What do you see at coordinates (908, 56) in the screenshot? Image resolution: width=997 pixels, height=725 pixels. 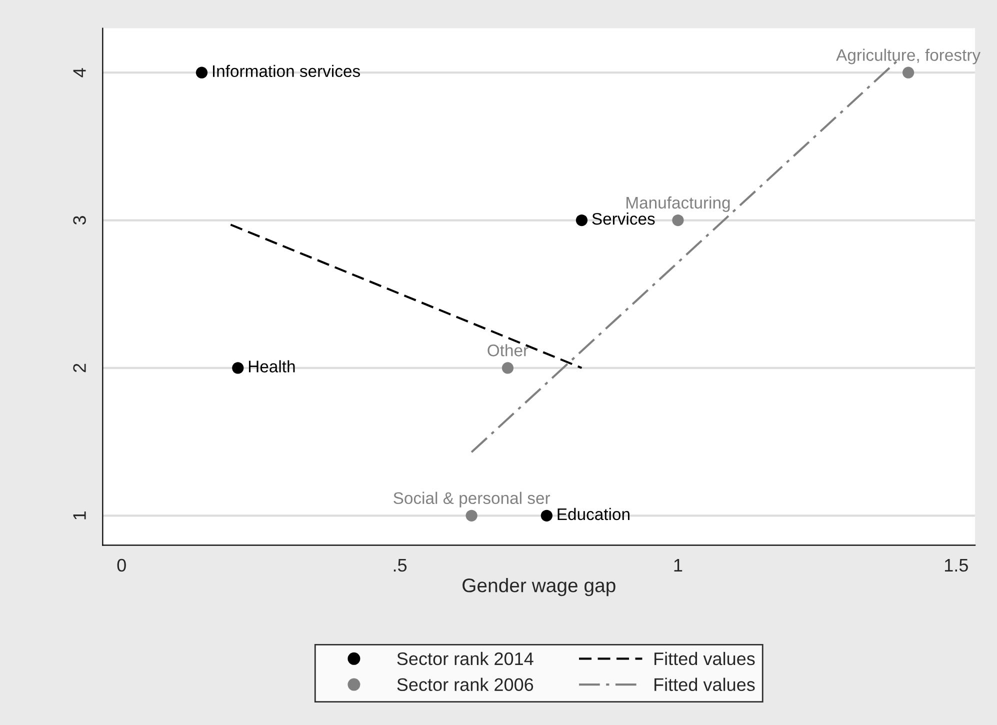 I see `data-label: Agriculture, forestry` at bounding box center [908, 56].